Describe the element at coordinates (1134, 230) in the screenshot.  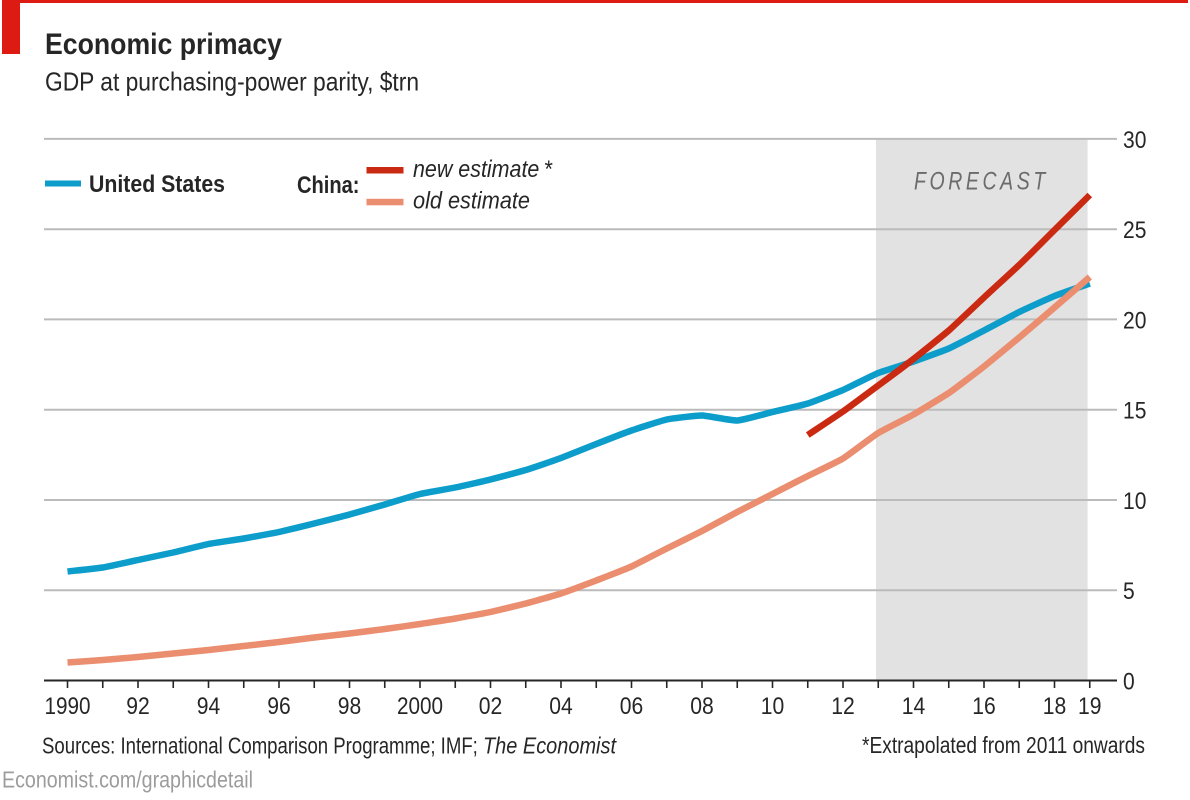
I see `svg-text: 25` at that location.